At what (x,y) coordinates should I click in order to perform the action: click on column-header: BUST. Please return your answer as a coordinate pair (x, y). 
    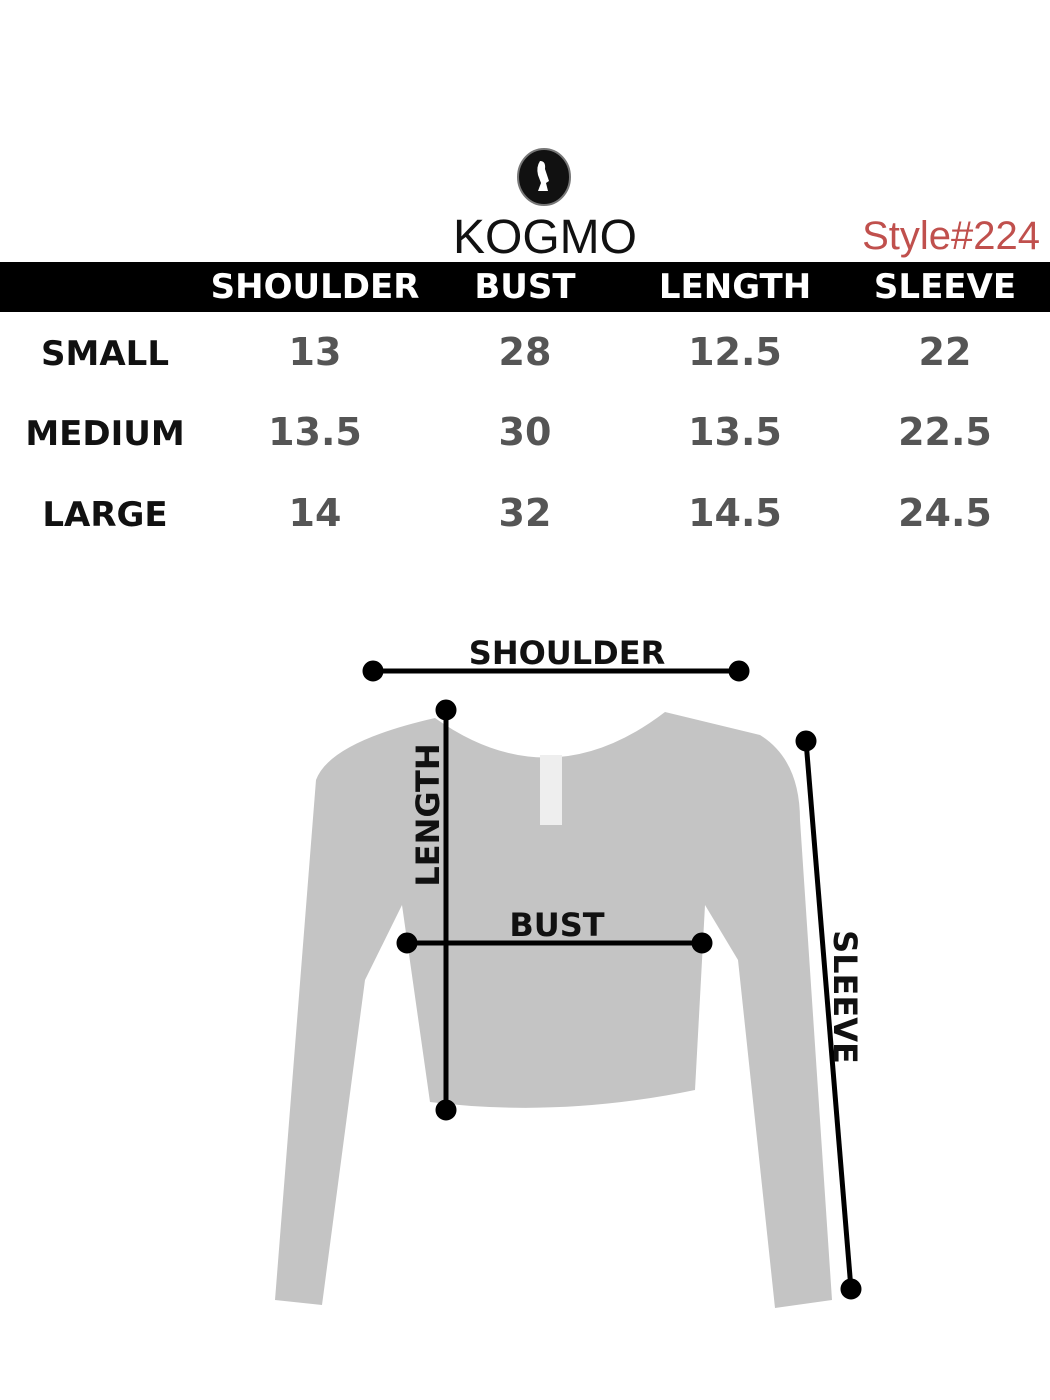
    Looking at the image, I should click on (525, 287).